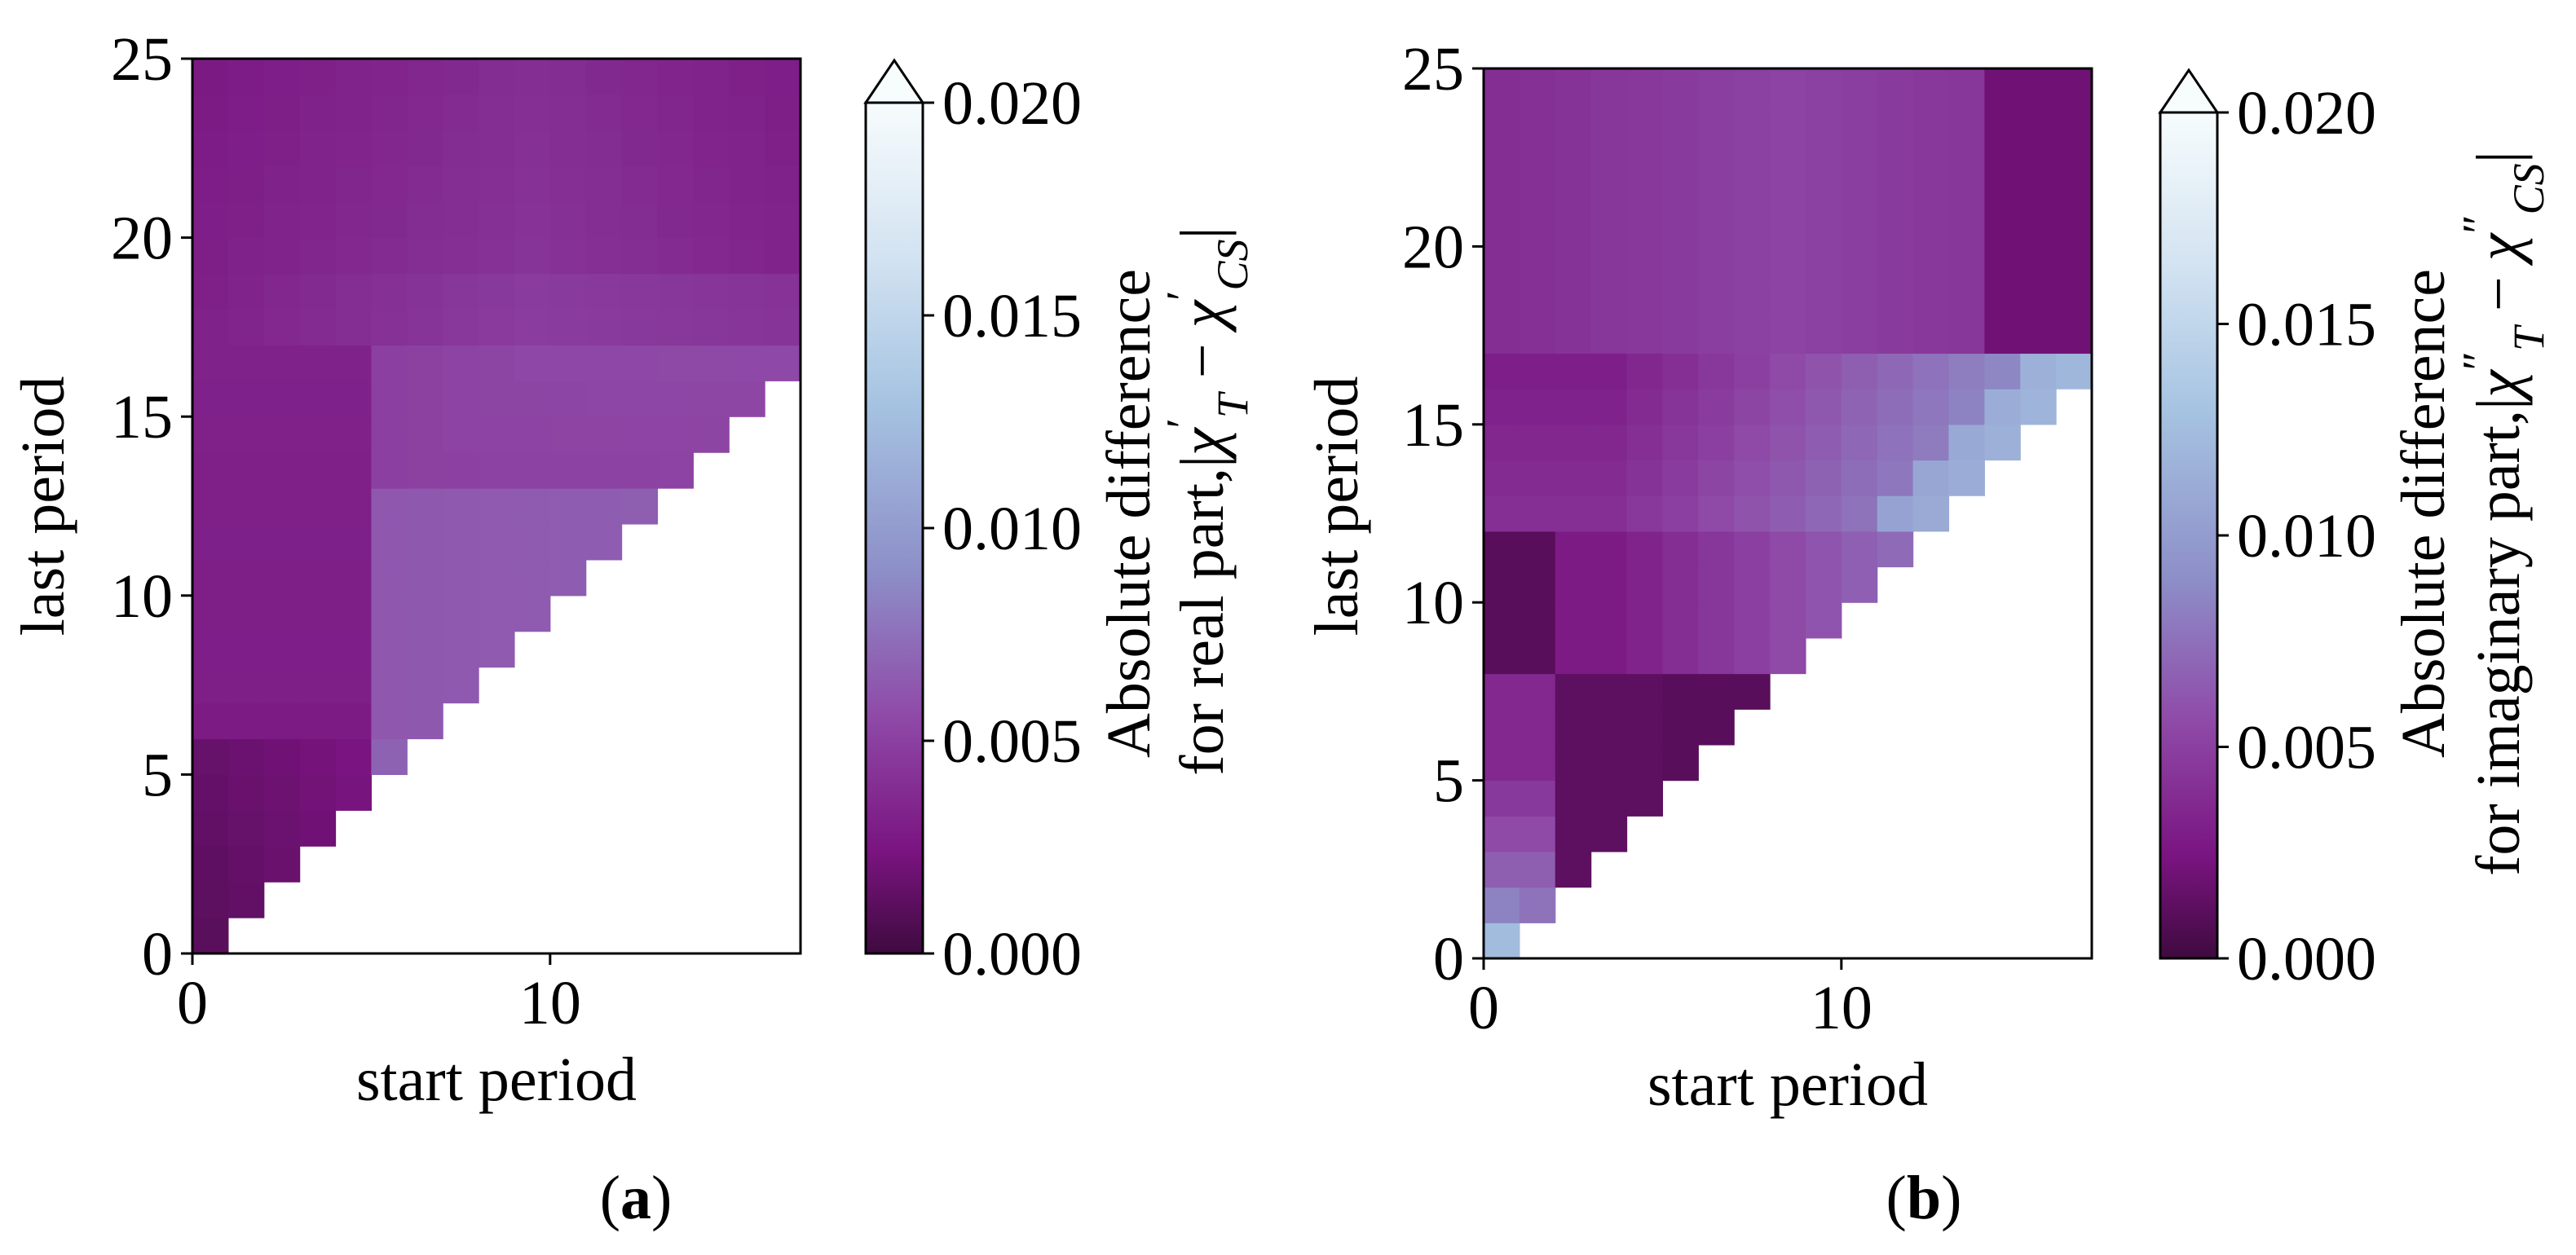 Image resolution: width=2576 pixels, height=1255 pixels. I want to click on colorbar-tick-label: 0.020, so click(1012, 103).